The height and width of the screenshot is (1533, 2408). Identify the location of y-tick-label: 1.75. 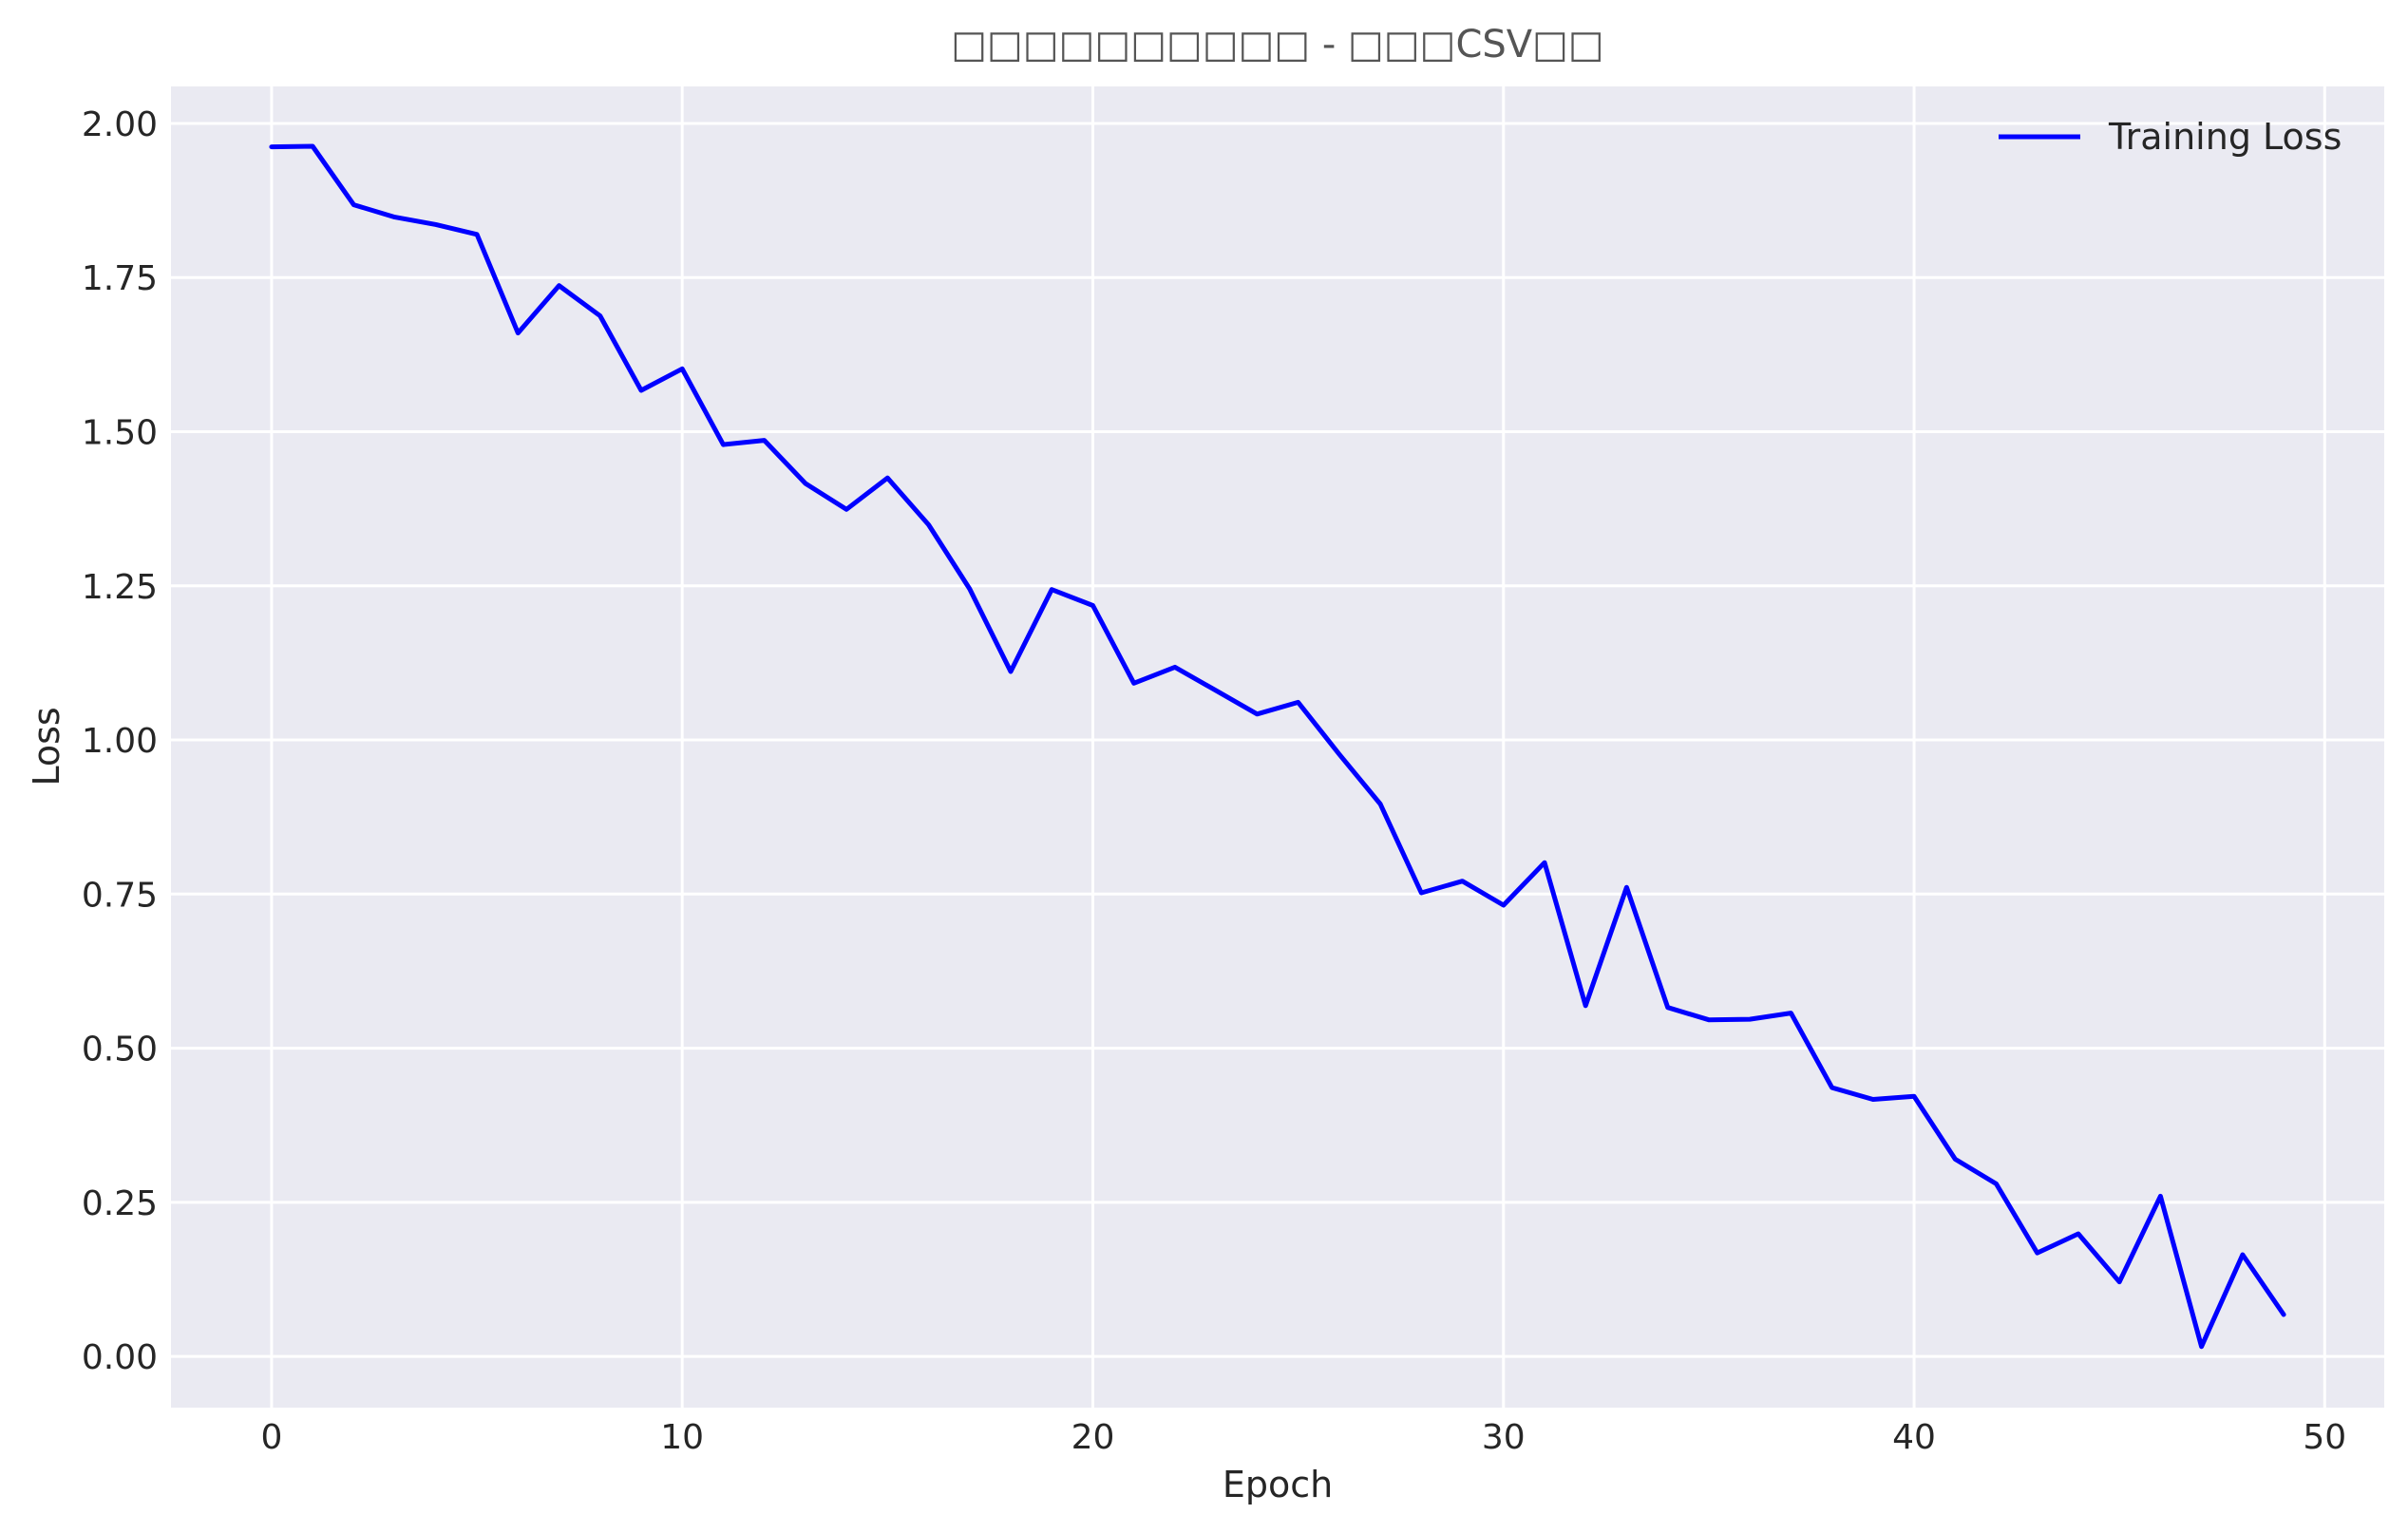
(120, 278).